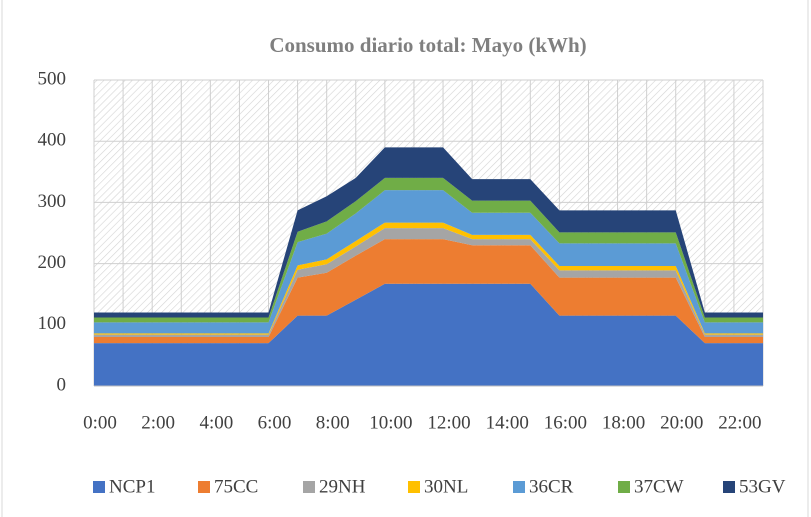 The width and height of the screenshot is (811, 517). Describe the element at coordinates (448, 422) in the screenshot. I see `x-tick-label: 12:00` at that location.